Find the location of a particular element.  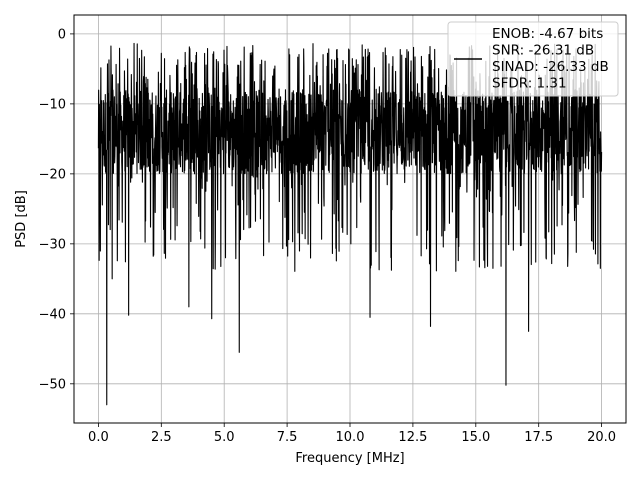

x-tick-label: 10.0 is located at coordinates (350, 437).